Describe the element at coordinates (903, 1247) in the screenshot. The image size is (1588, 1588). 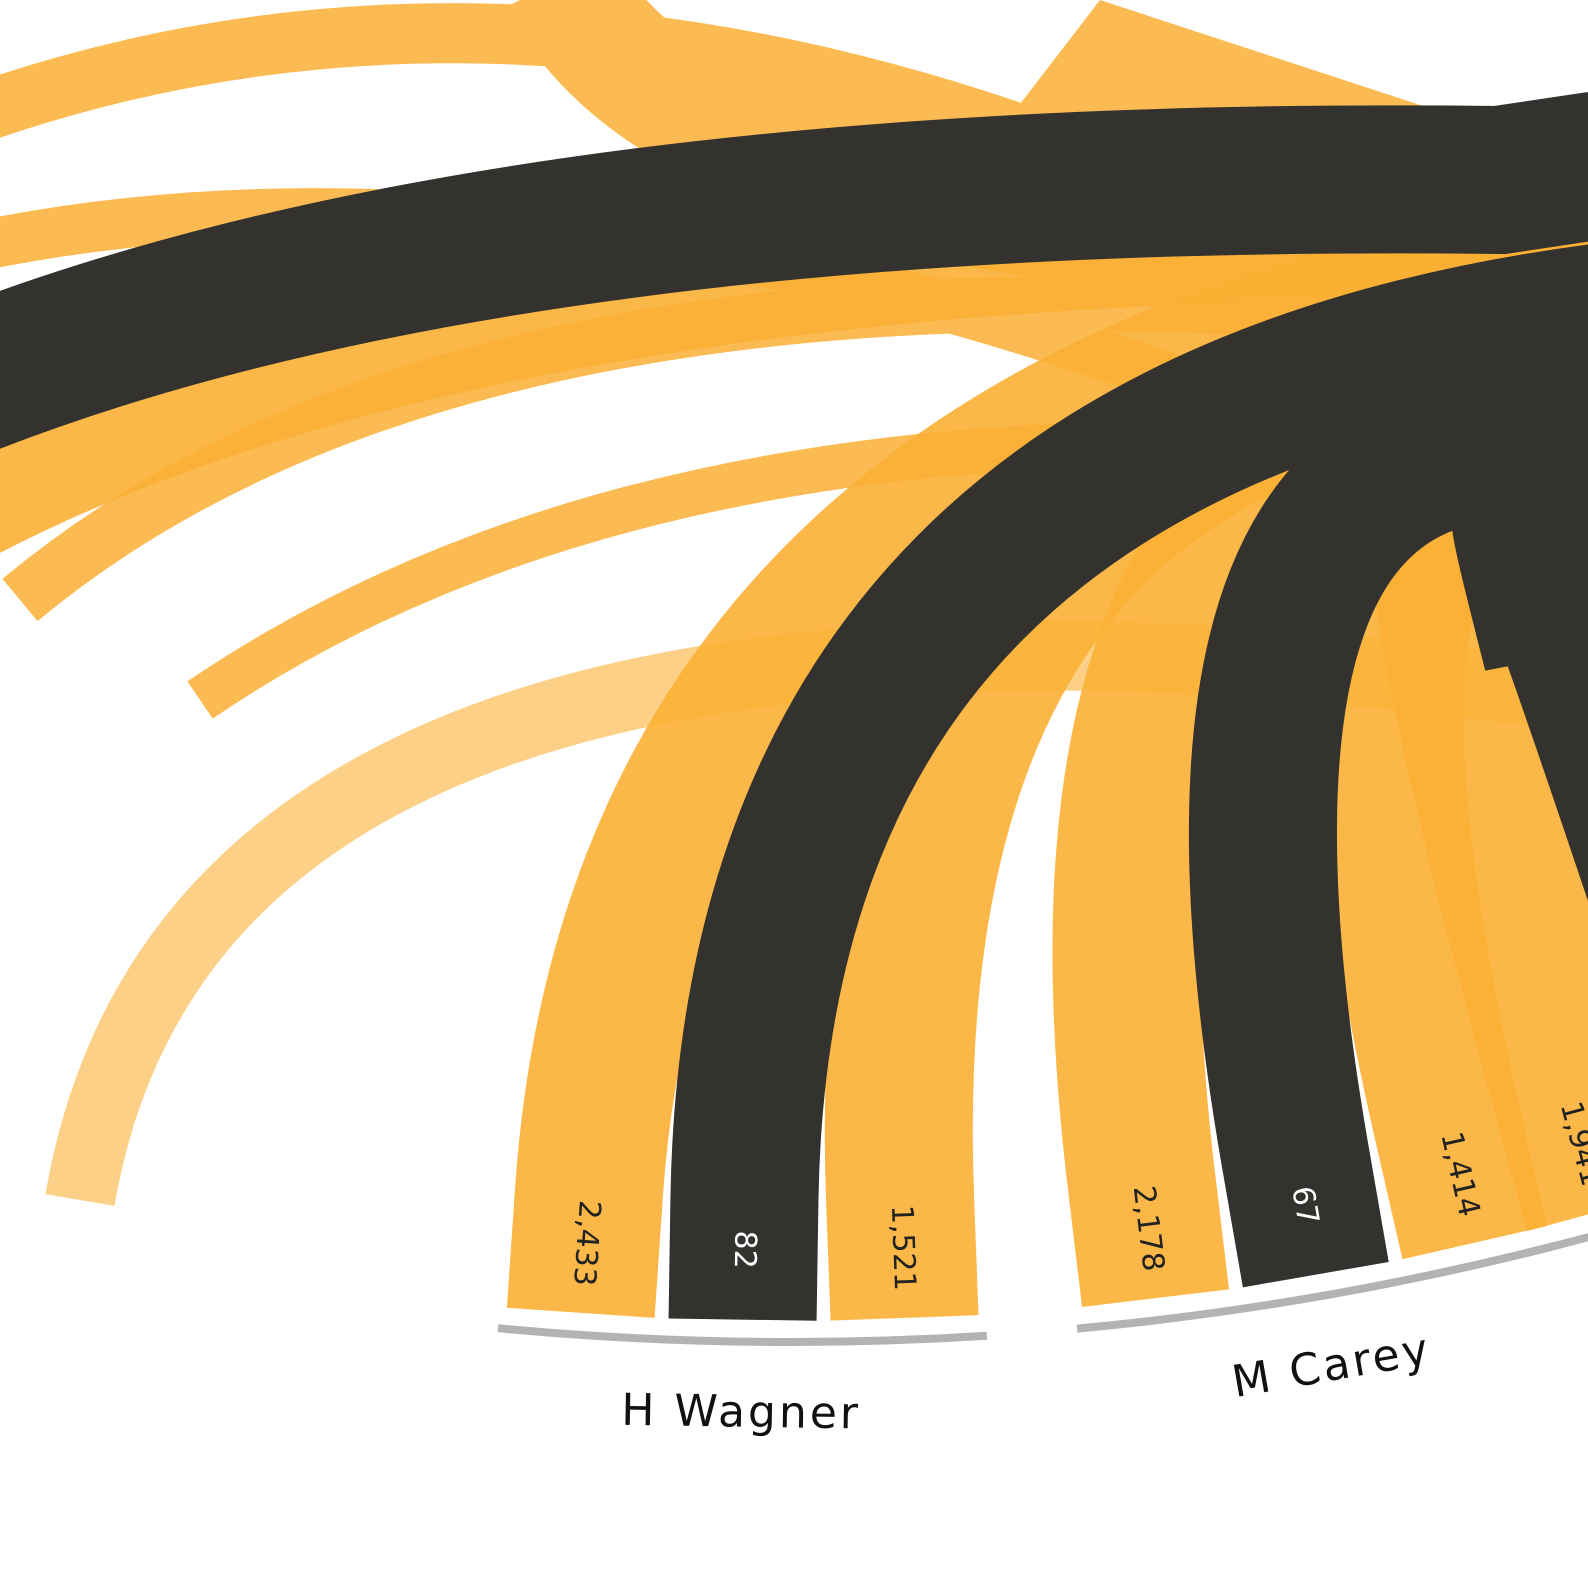
I see `value-label: 1,521` at that location.